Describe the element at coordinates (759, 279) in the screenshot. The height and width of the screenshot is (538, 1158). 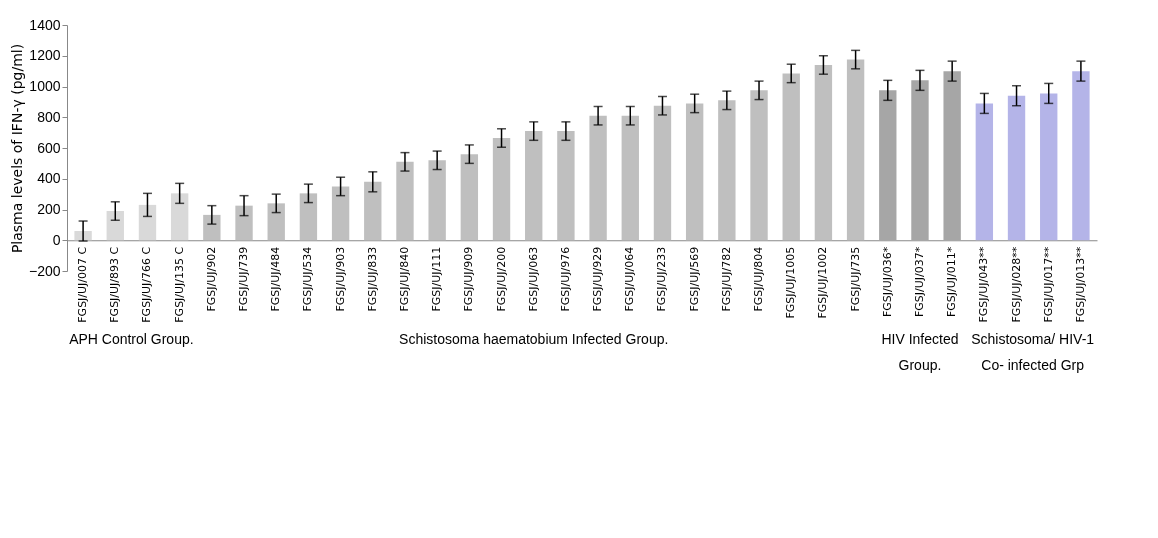
I see `x-tick-label: FGSJ/UJ/804` at that location.